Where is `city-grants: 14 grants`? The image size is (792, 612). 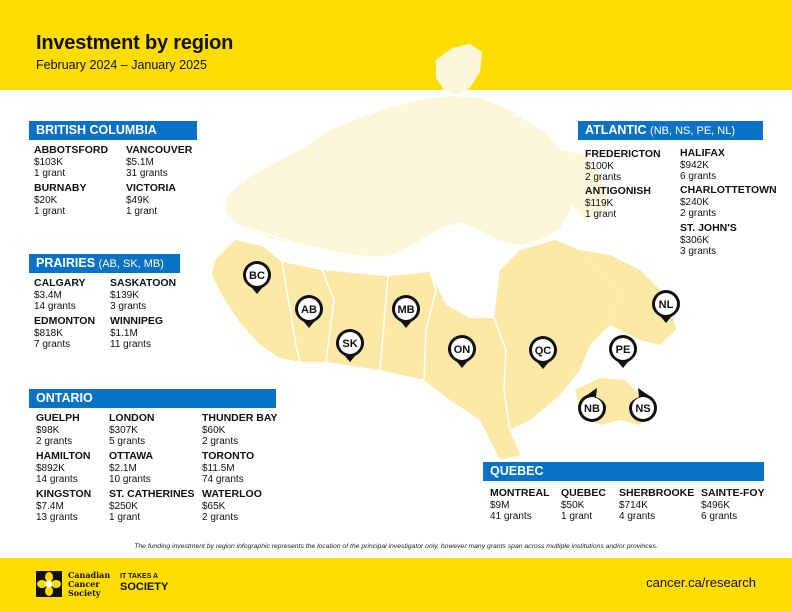
city-grants: 14 grants is located at coordinates (55, 306).